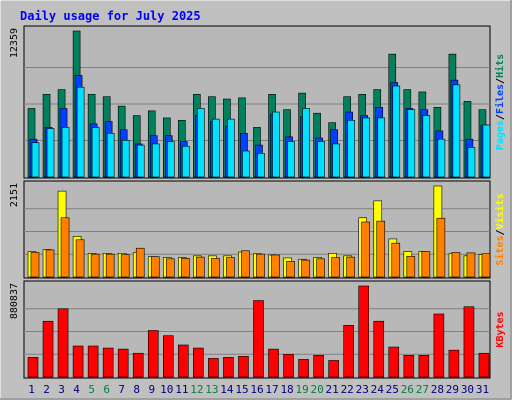  I want to click on x-axis-day-label: 16, so click(256, 389).